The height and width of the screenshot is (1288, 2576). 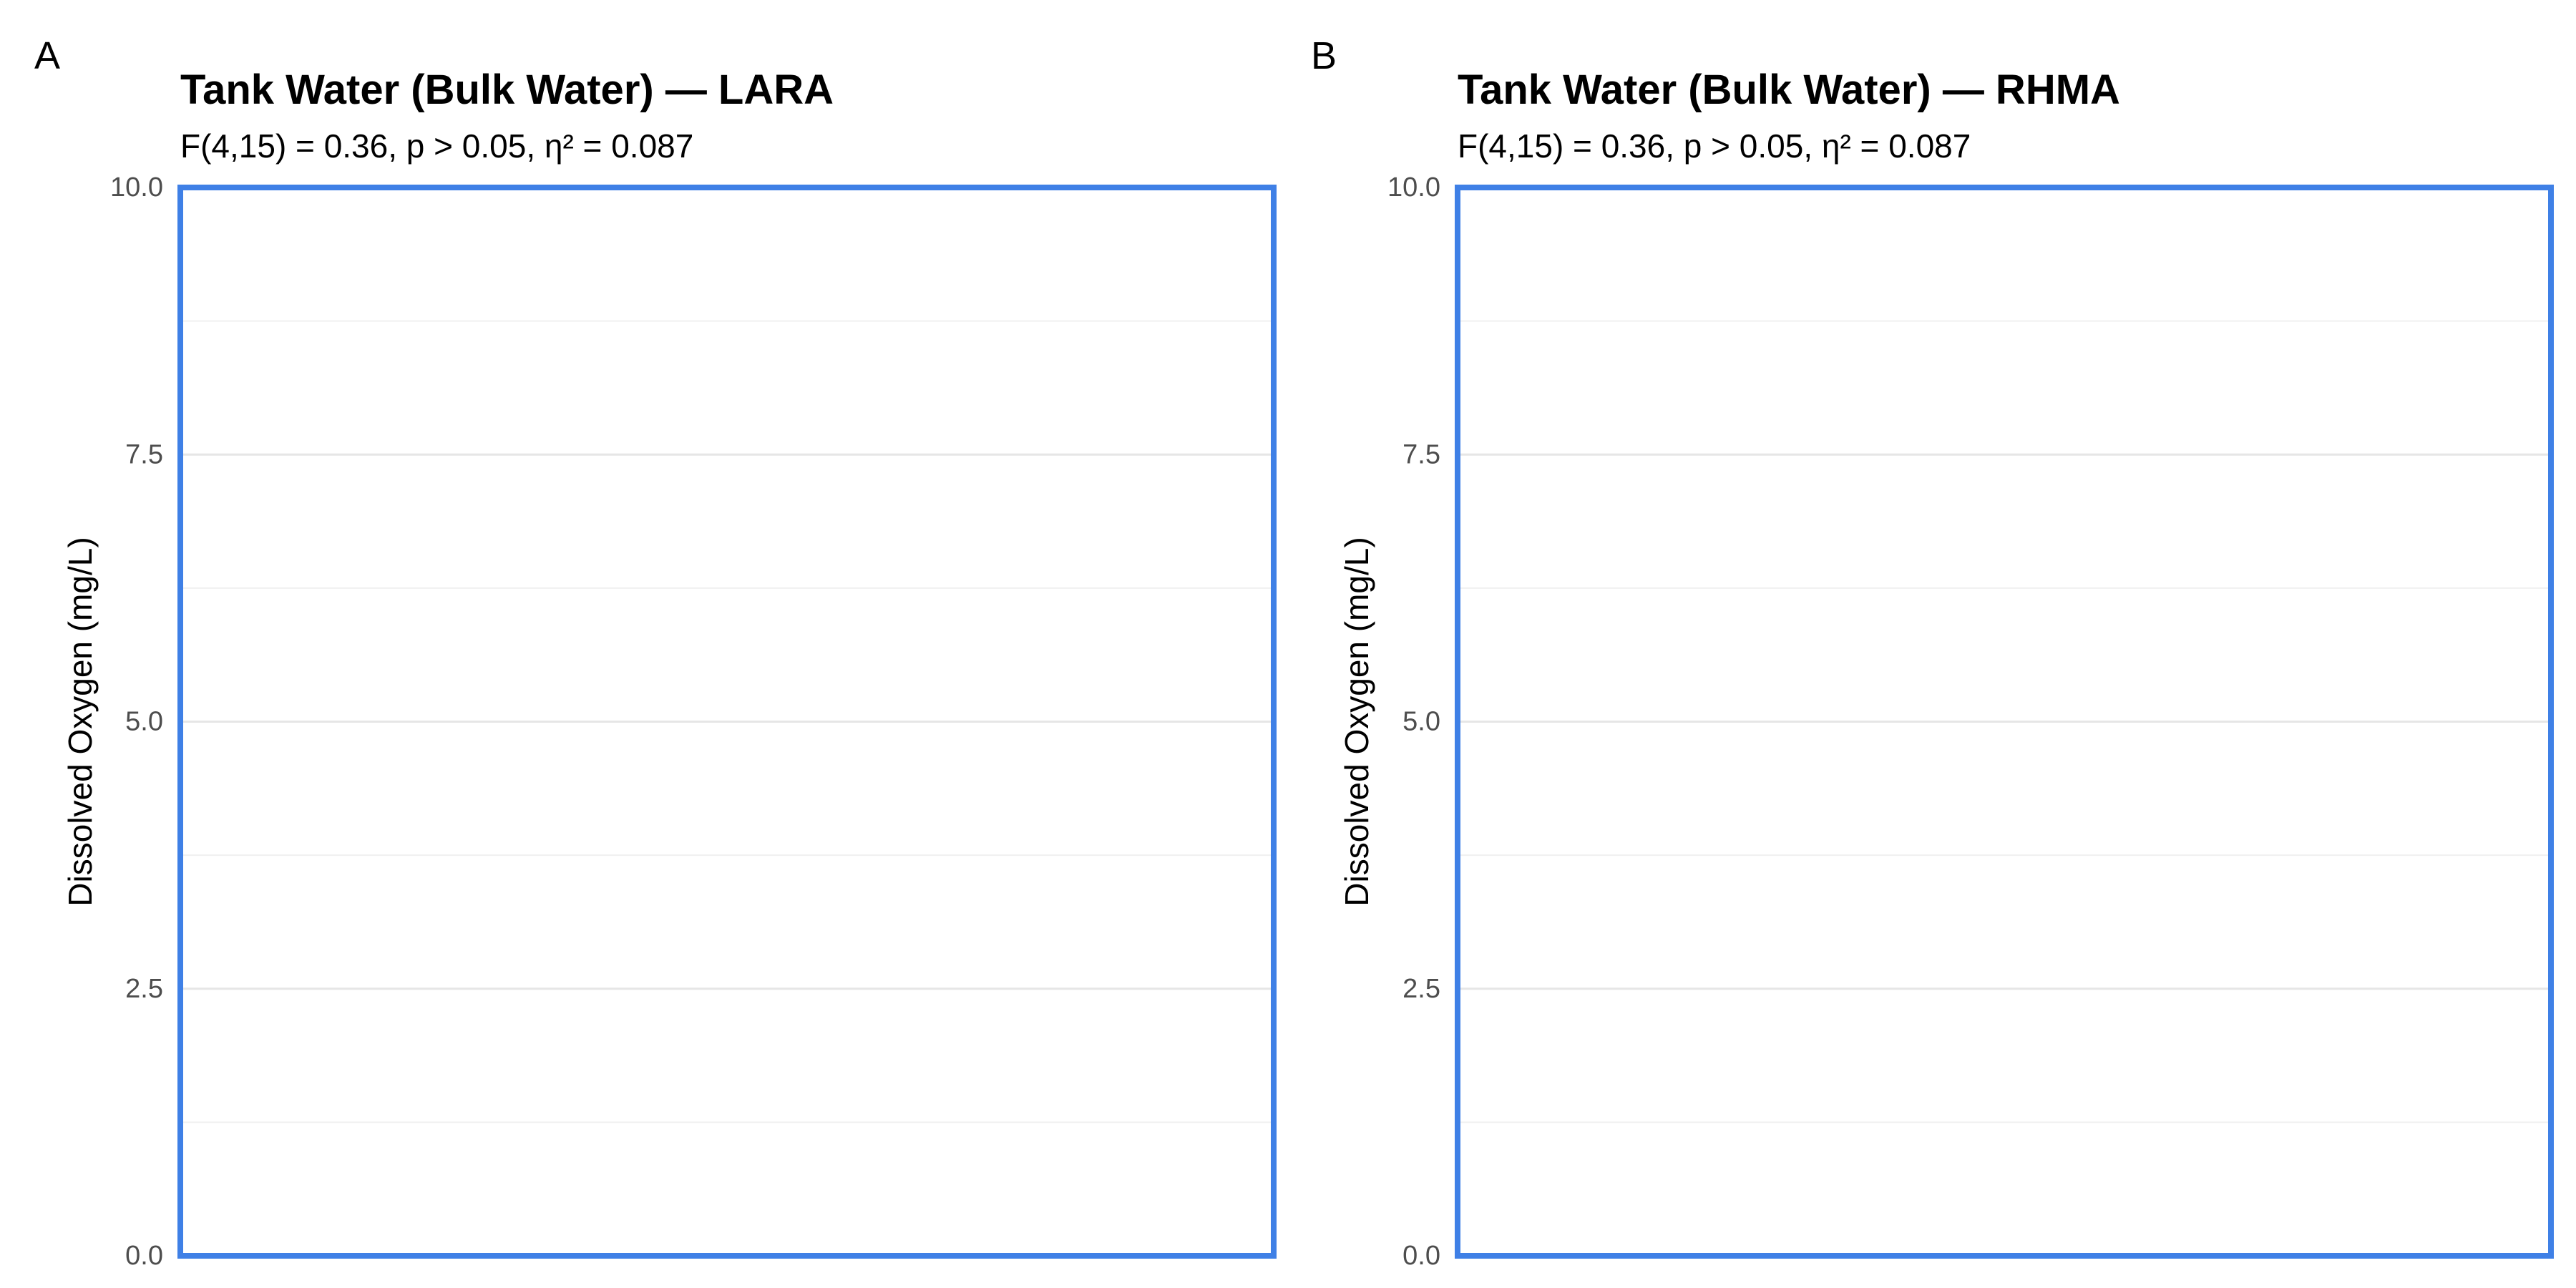 I want to click on panel-letter: B, so click(x=1324, y=55).